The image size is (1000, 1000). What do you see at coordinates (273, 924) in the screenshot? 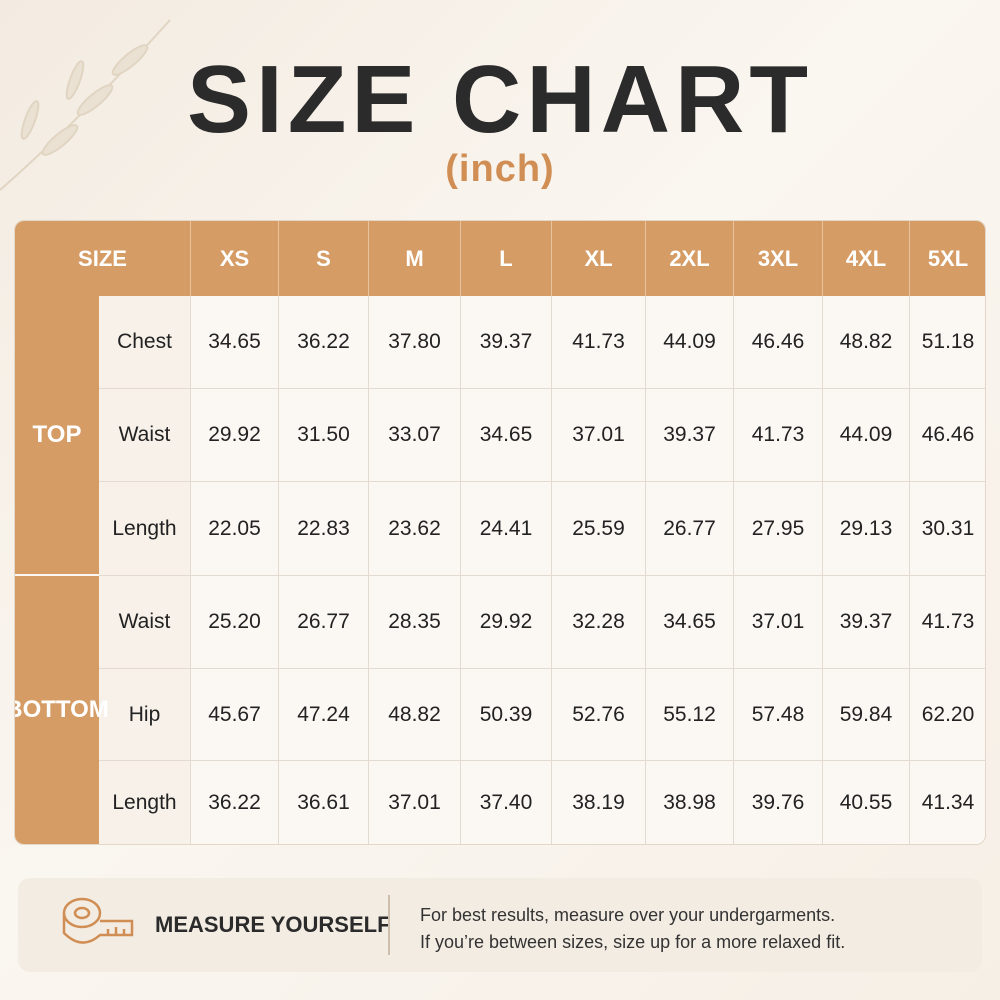
I see `footer-heading: MEASURE YOURSELF` at bounding box center [273, 924].